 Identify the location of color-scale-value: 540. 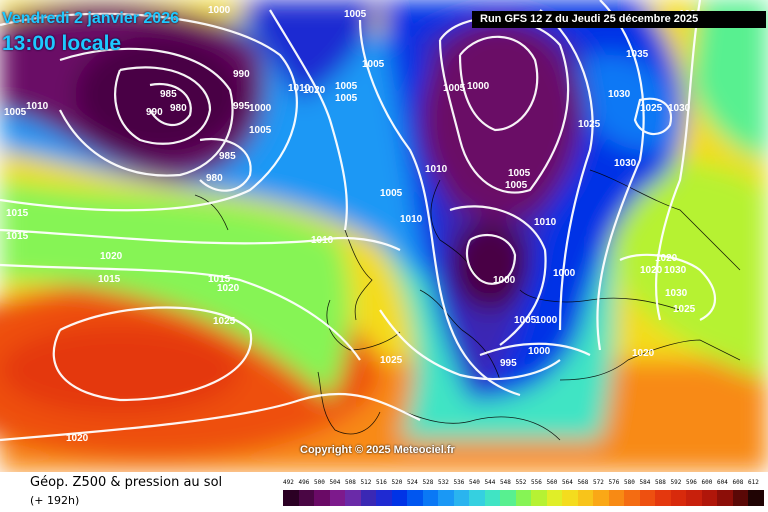
(474, 482).